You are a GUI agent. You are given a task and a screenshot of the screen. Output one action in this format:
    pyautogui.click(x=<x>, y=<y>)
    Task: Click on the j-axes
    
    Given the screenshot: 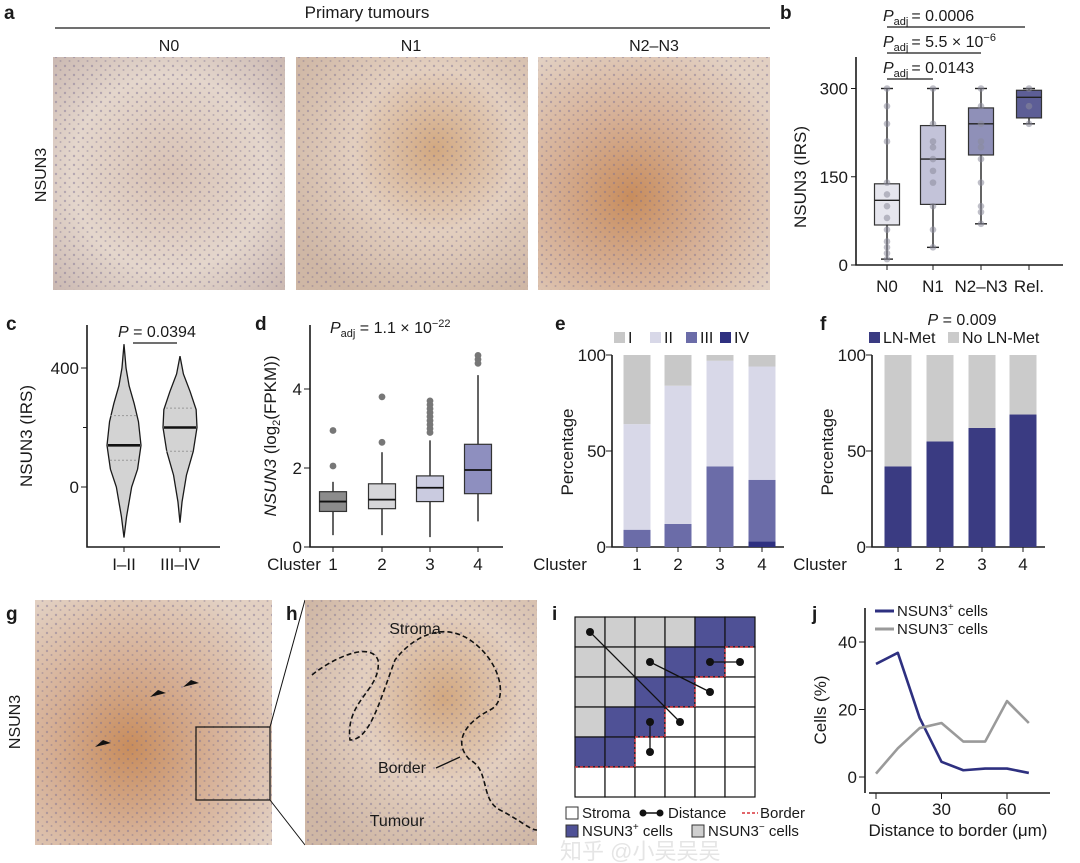 What is the action you would take?
    pyautogui.click(x=957, y=701)
    